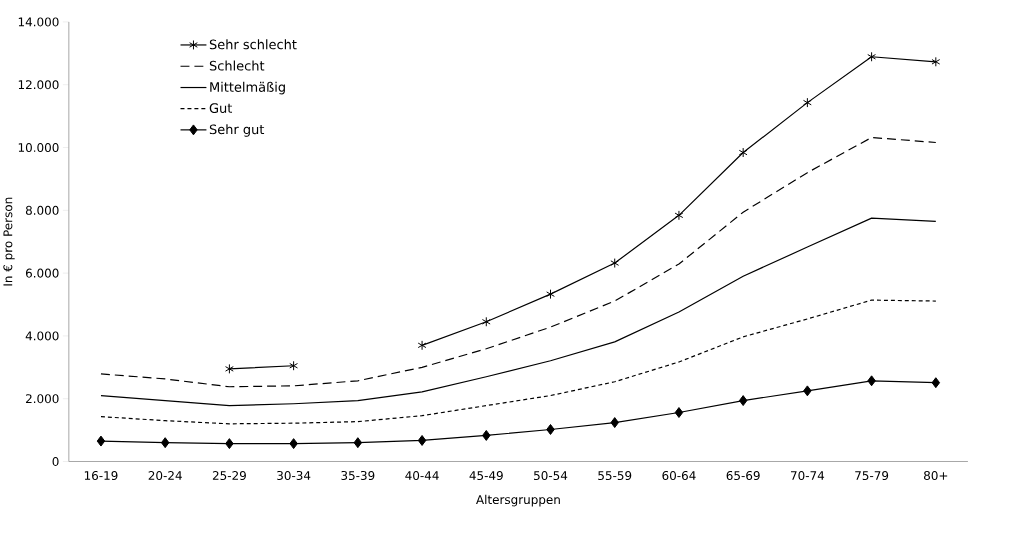  Describe the element at coordinates (165, 475) in the screenshot. I see `x-tick-label: 20-24` at that location.